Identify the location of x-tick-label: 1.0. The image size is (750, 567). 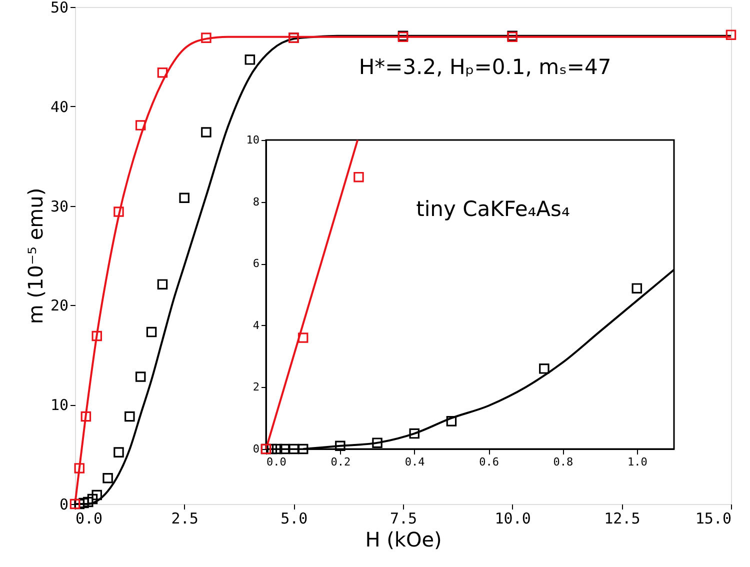
(637, 462).